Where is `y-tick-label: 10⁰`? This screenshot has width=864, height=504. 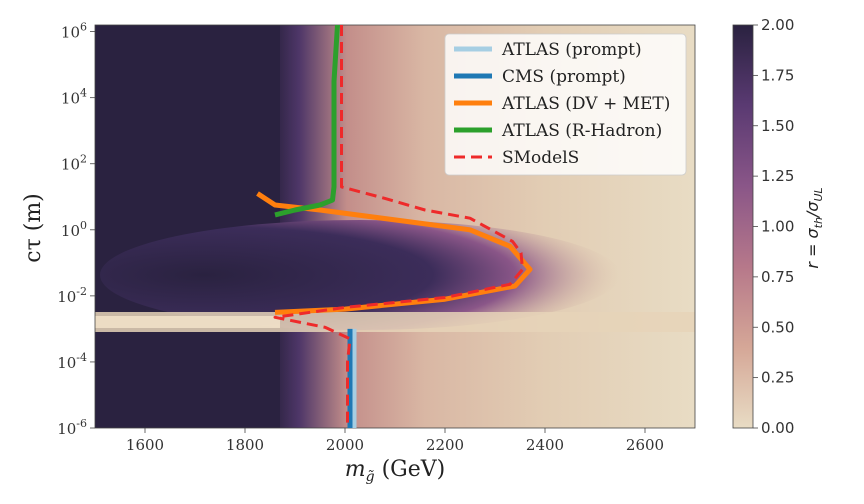 y-tick-label: 10⁰ is located at coordinates (74, 229).